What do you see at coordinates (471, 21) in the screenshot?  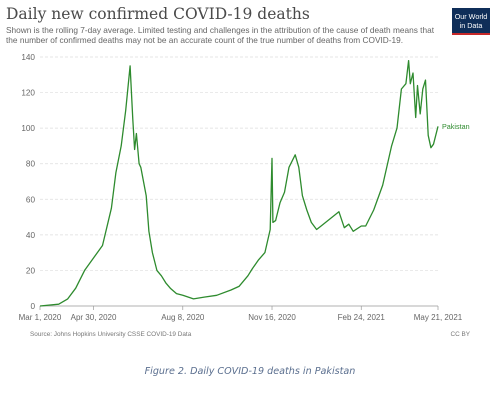 I see `our-world-in-data-logo: Our World in Data` at bounding box center [471, 21].